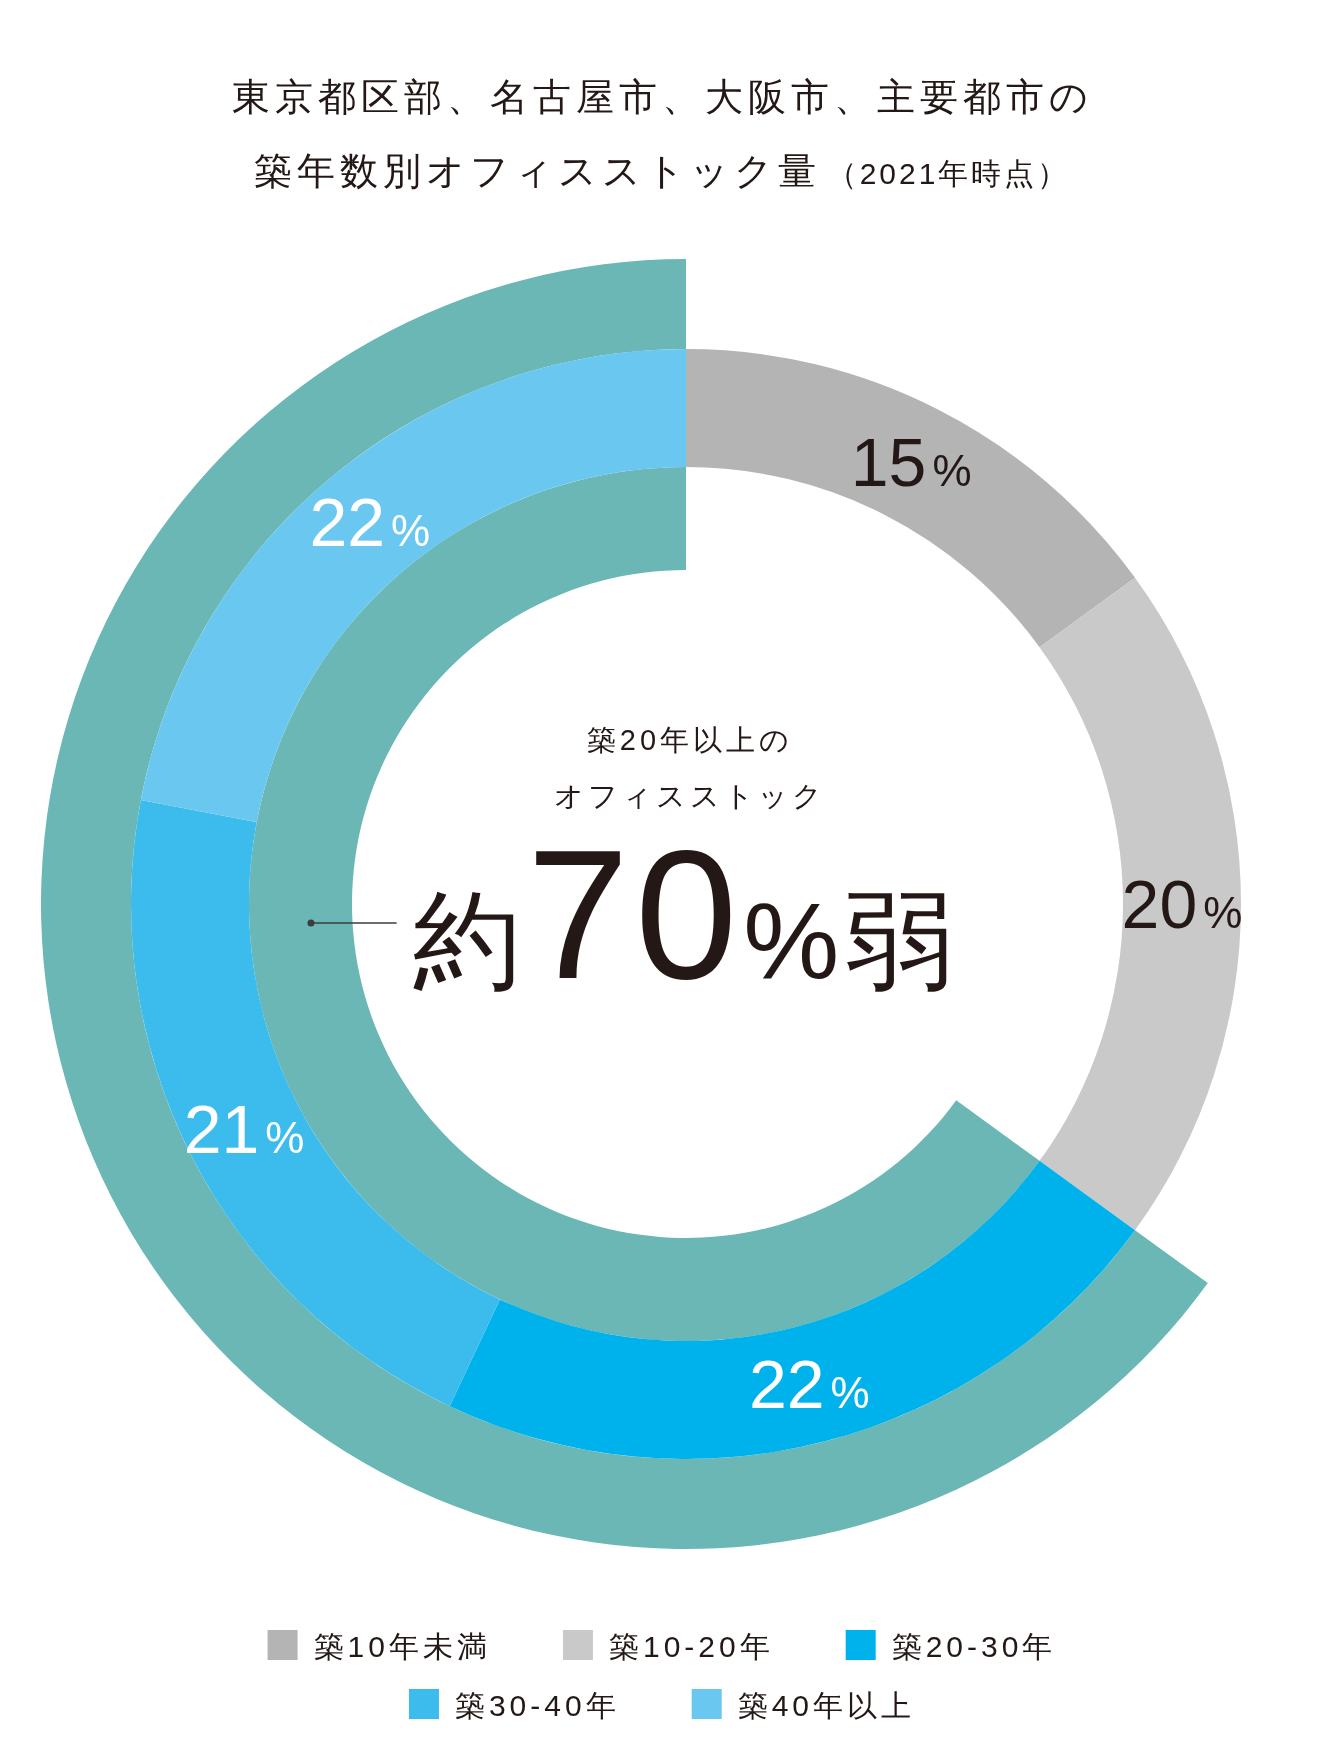  I want to click on legend-label: 築10-20年, so click(691, 1646).